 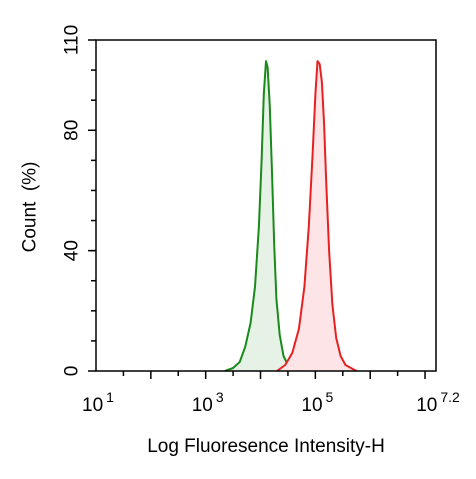 I want to click on x-tick-label: 10 3, so click(x=208, y=402).